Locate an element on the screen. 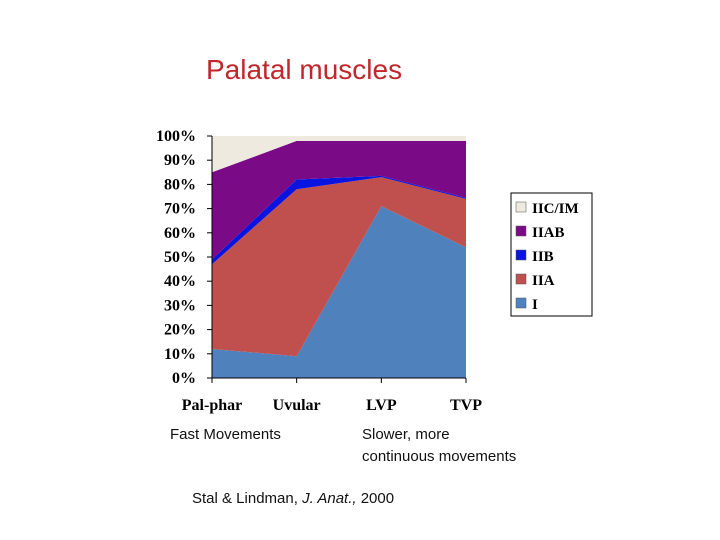 Image resolution: width=720 pixels, height=540 pixels. legend-label: IIAB is located at coordinates (548, 233).